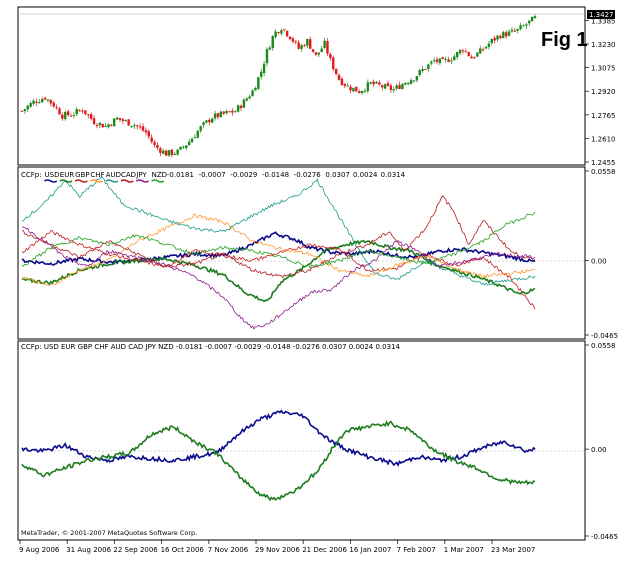 Image resolution: width=625 pixels, height=561 pixels. What do you see at coordinates (393, 175) in the screenshot?
I see `ccfp-all-header-token: 0.0314` at bounding box center [393, 175].